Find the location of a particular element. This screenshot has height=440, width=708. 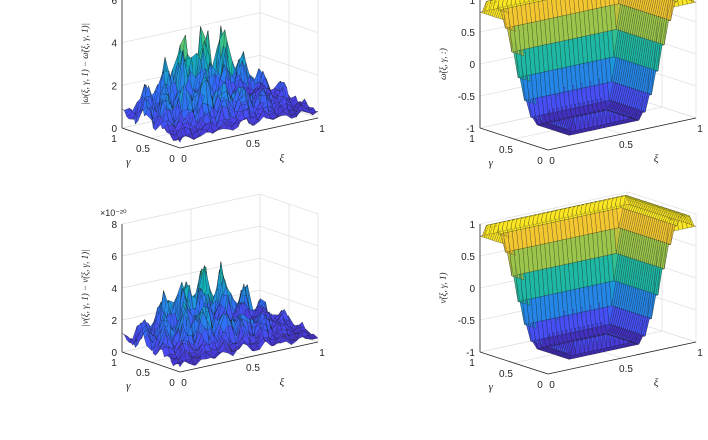

z-axis-label: |ν(ξ, γ, 1) − ν̃(ξ, γ, 1)| is located at coordinates (85, 287).